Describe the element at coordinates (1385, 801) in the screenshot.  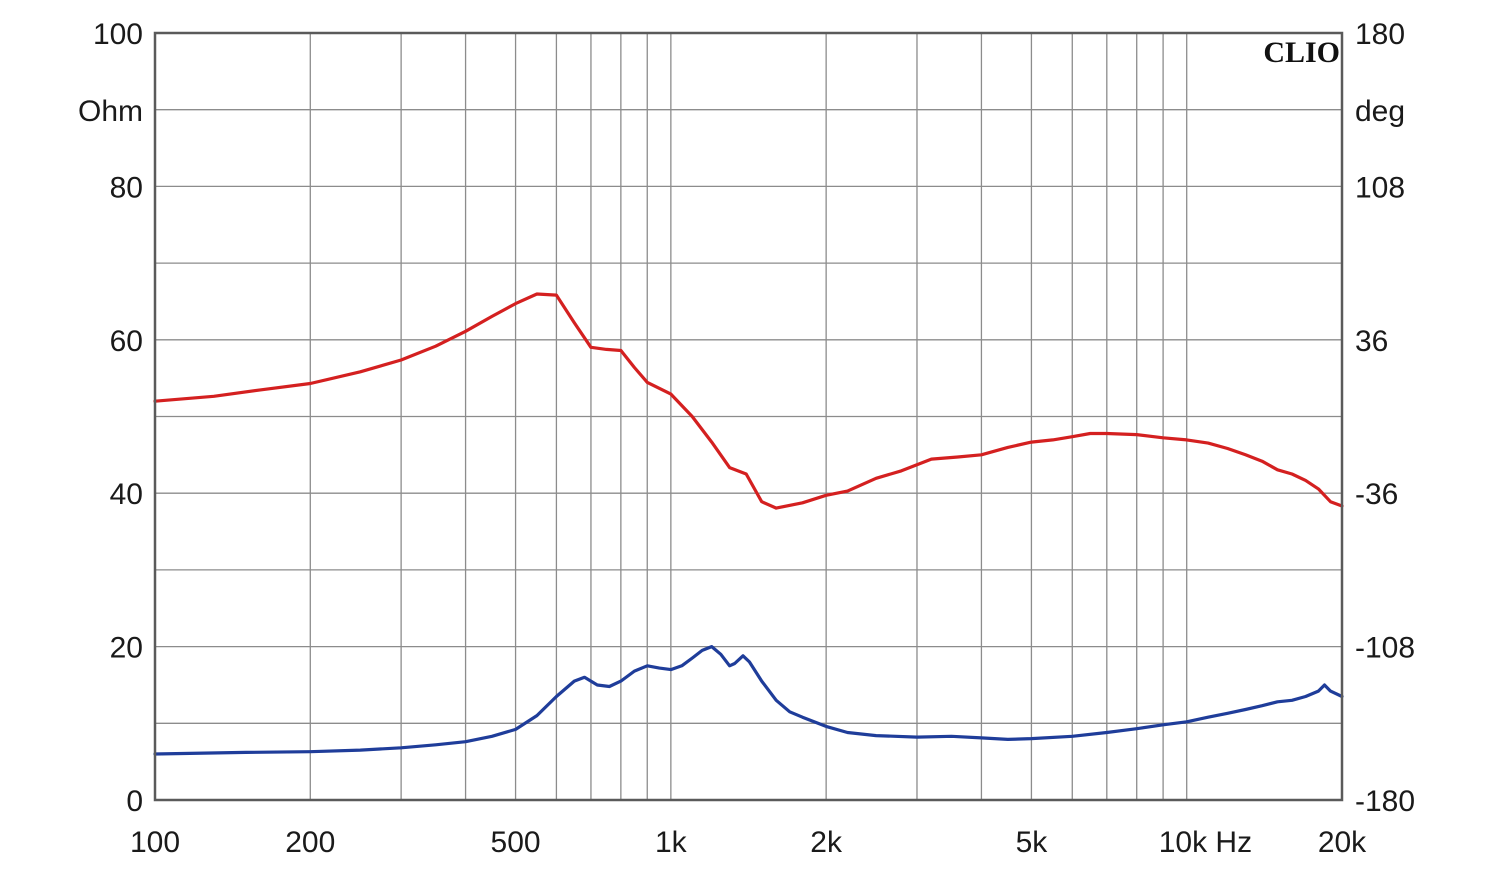
I see `y-right-tick-label: -180` at that location.